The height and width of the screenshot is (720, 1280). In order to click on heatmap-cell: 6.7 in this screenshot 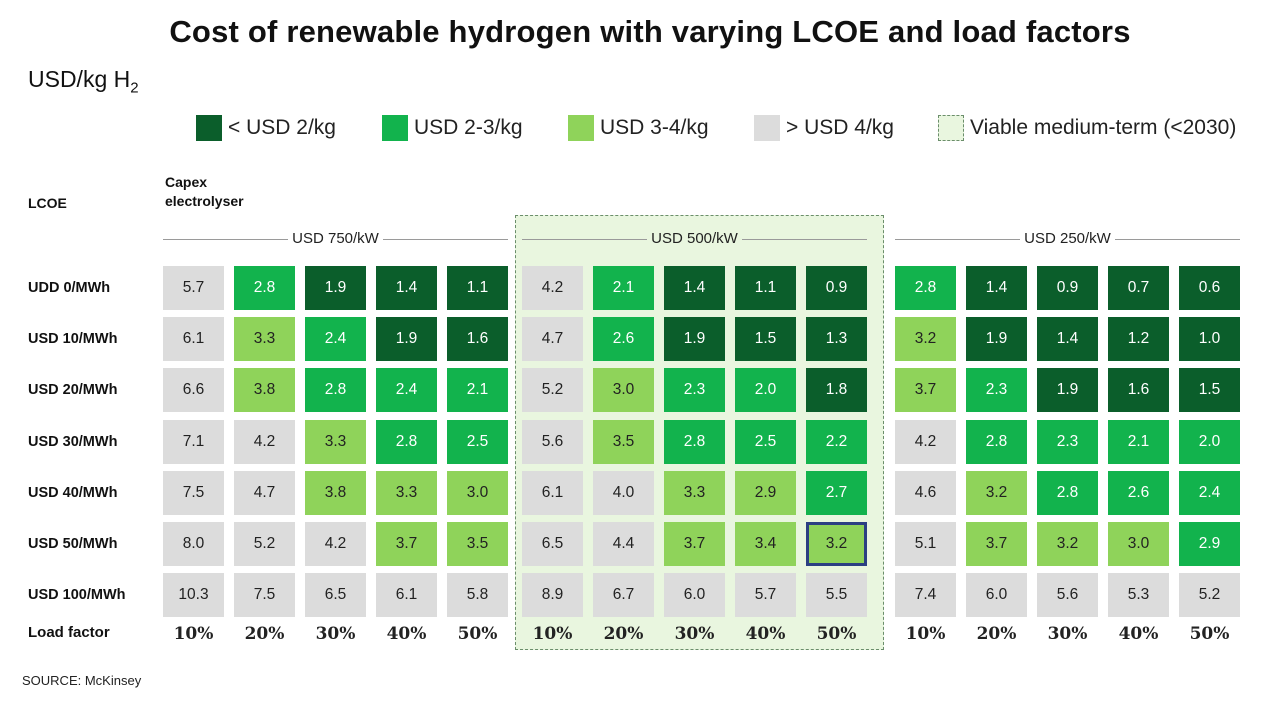, I will do `click(623, 595)`.